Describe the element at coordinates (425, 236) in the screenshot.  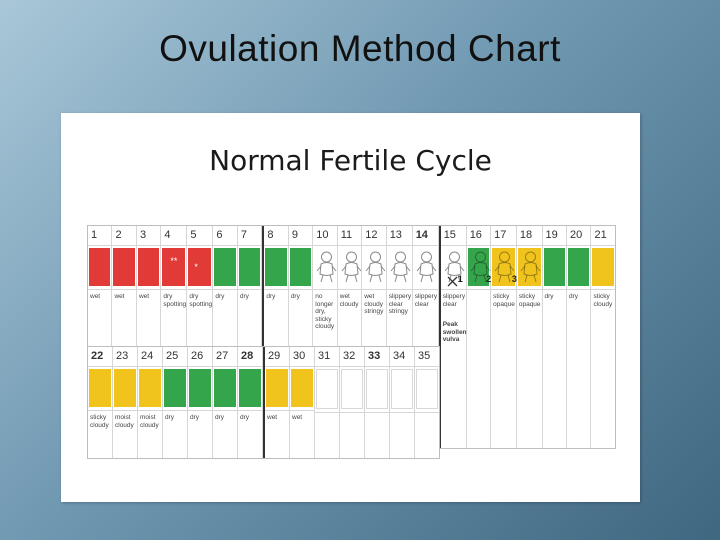
I see `day-number: 14` at that location.